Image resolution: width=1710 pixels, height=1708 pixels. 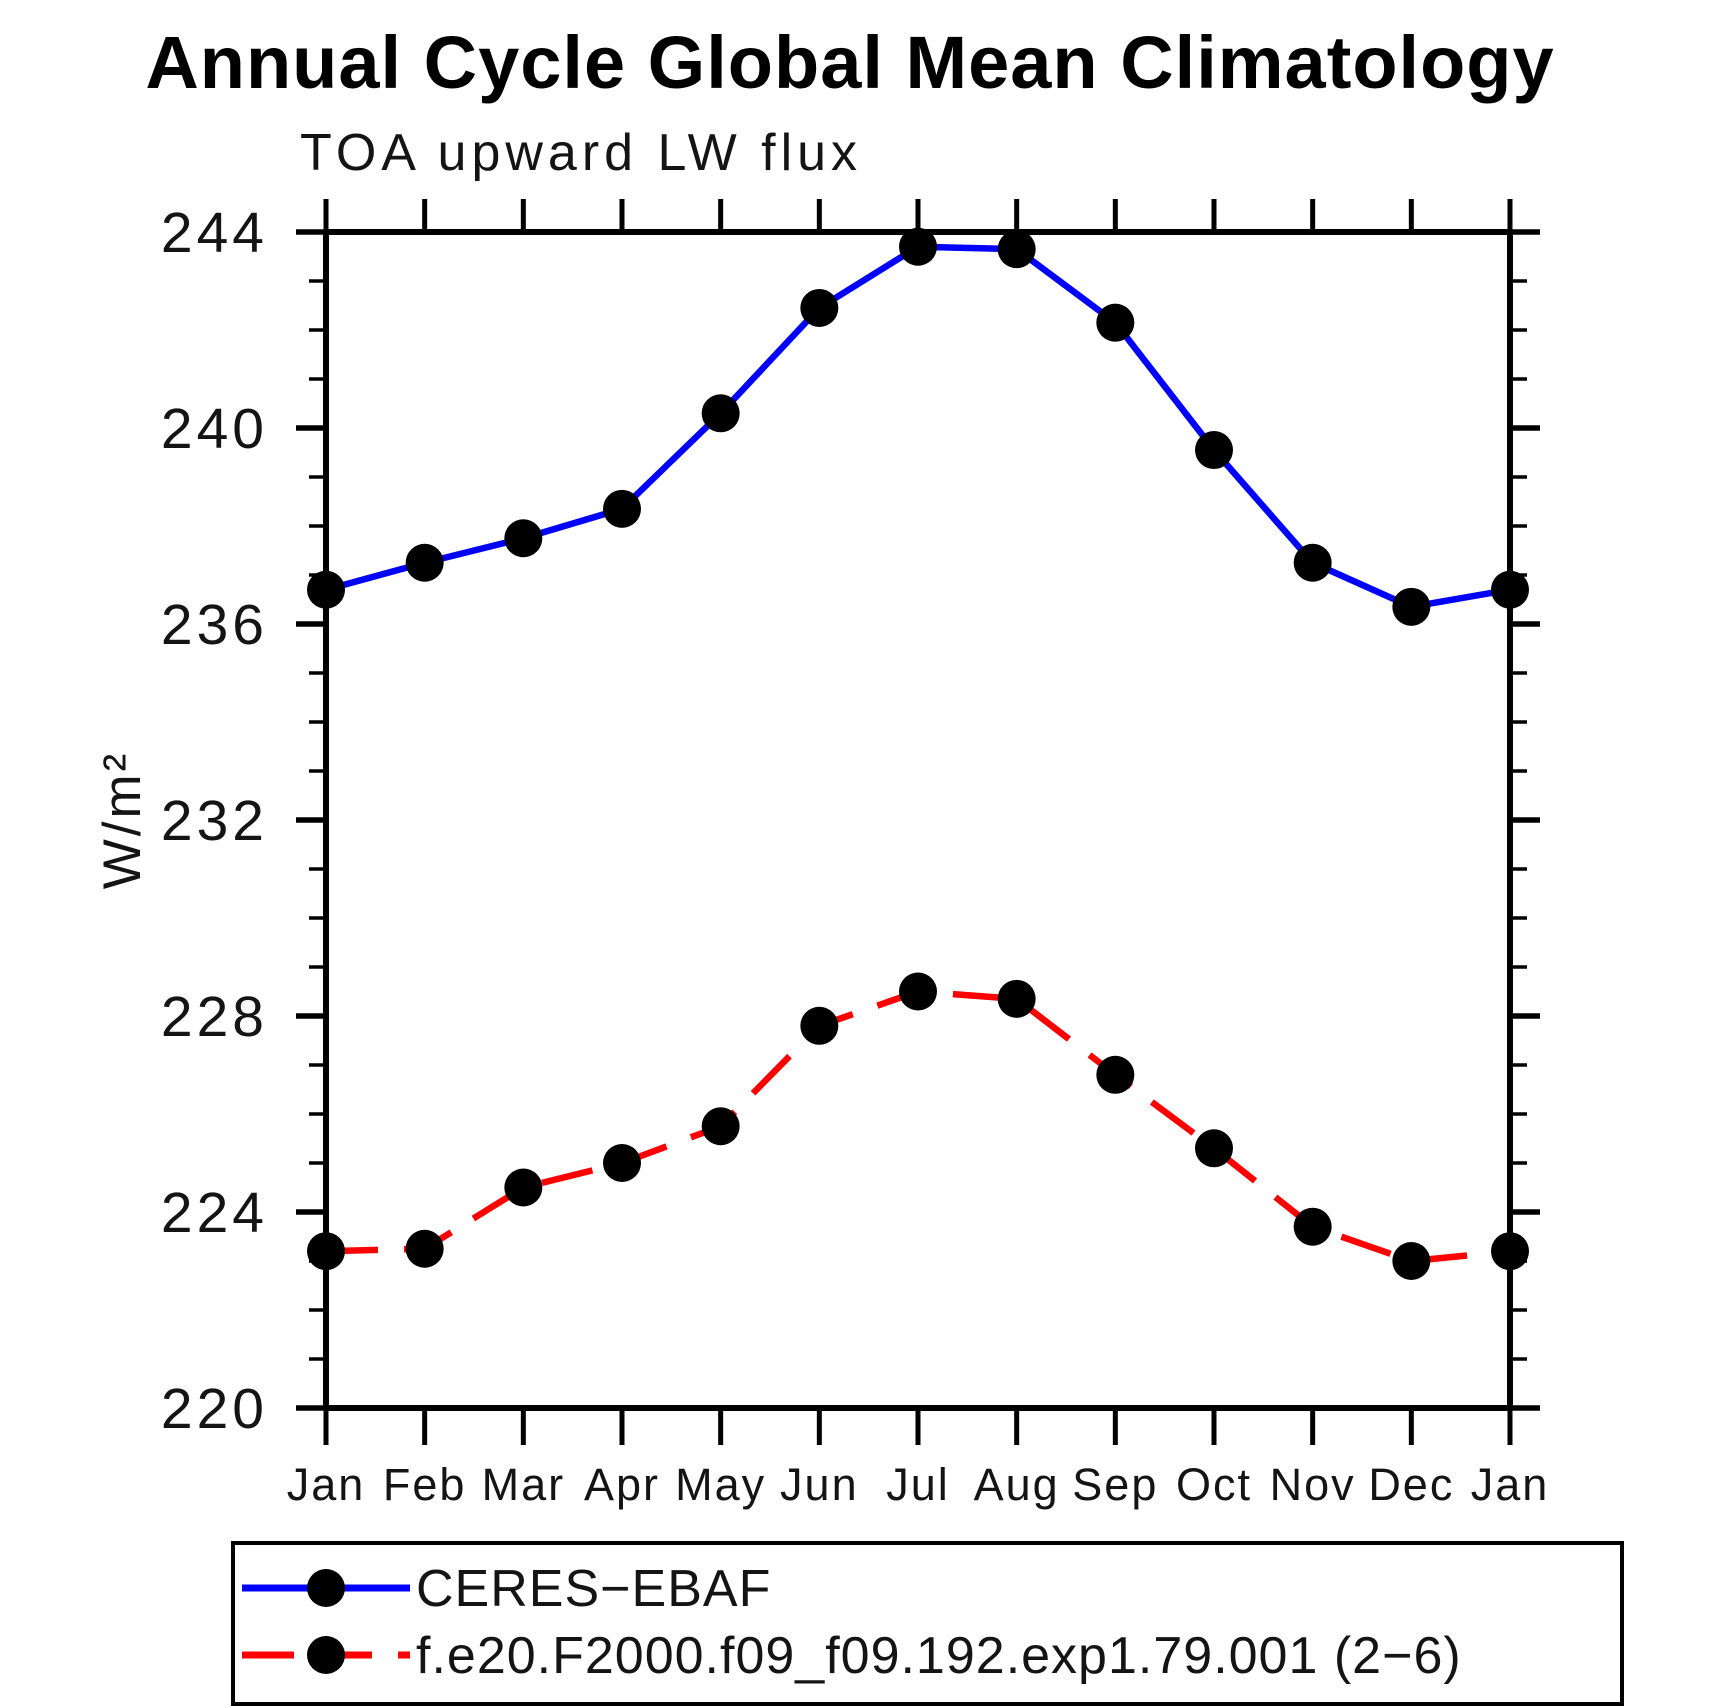 What do you see at coordinates (819, 1484) in the screenshot?
I see `x-tick-label: Jun` at bounding box center [819, 1484].